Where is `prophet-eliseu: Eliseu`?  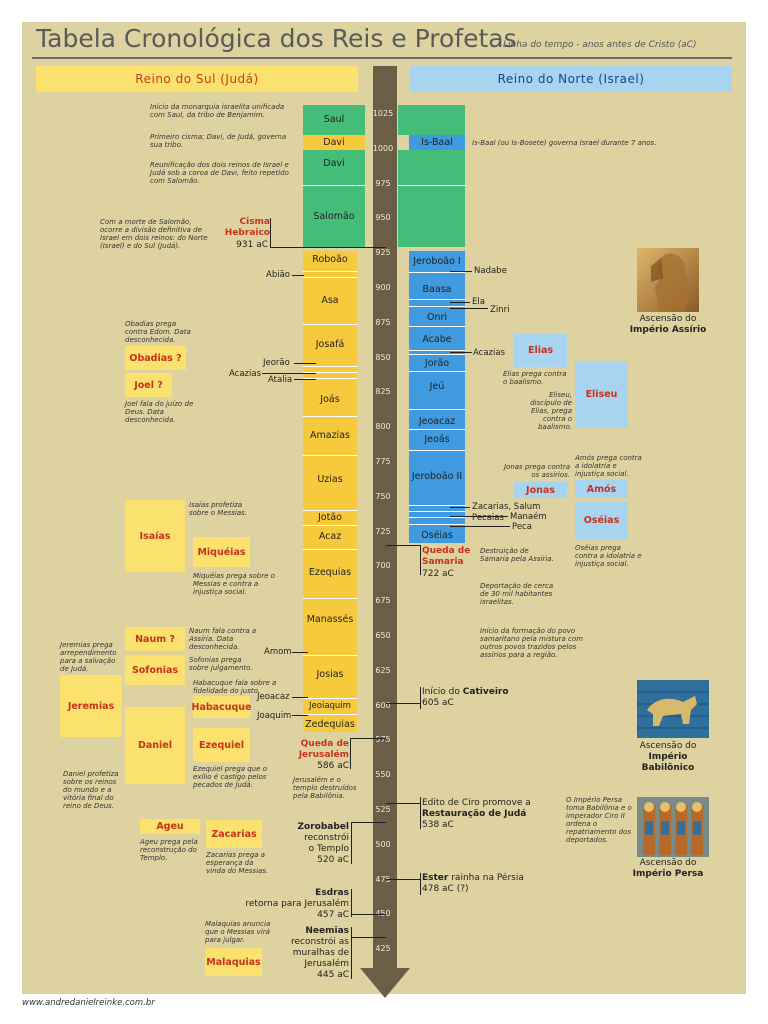
prophet-eliseu: Eliseu is located at coordinates (601, 394).